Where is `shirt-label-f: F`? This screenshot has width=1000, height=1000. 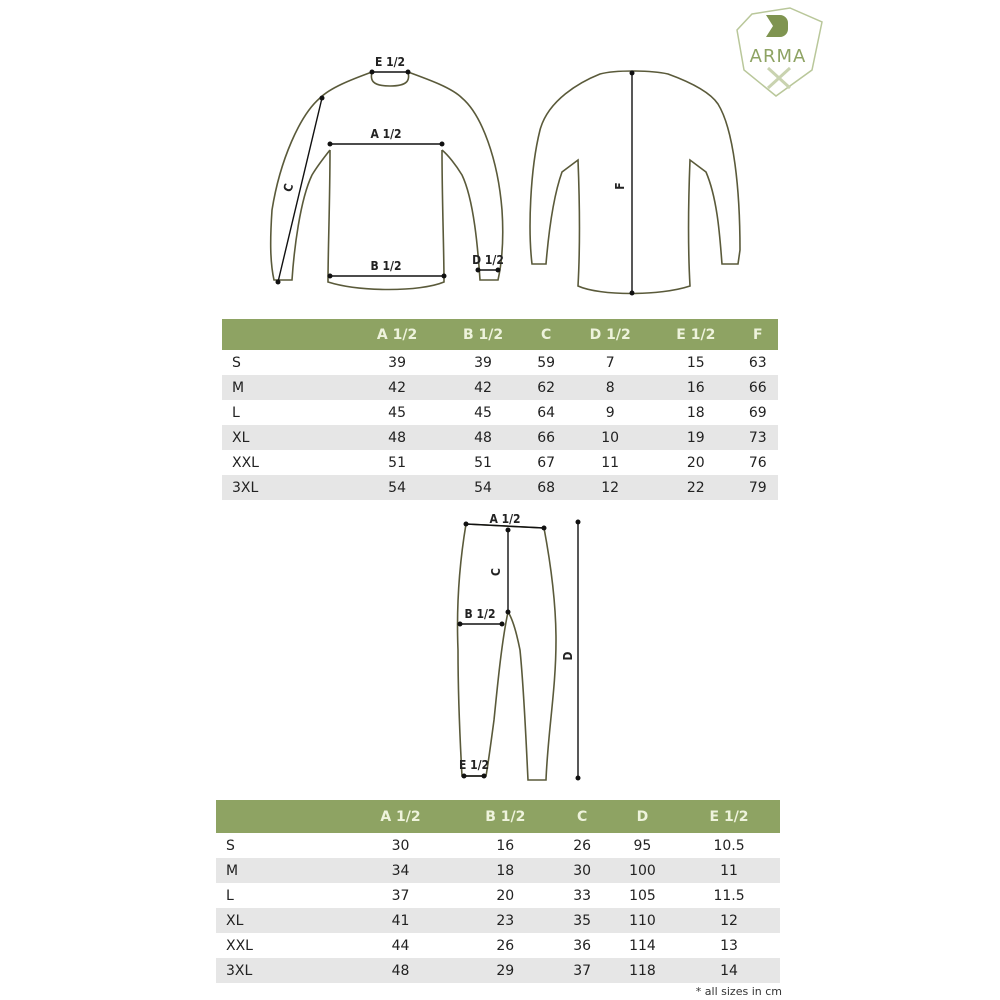
shirt-label-f: F is located at coordinates (620, 185).